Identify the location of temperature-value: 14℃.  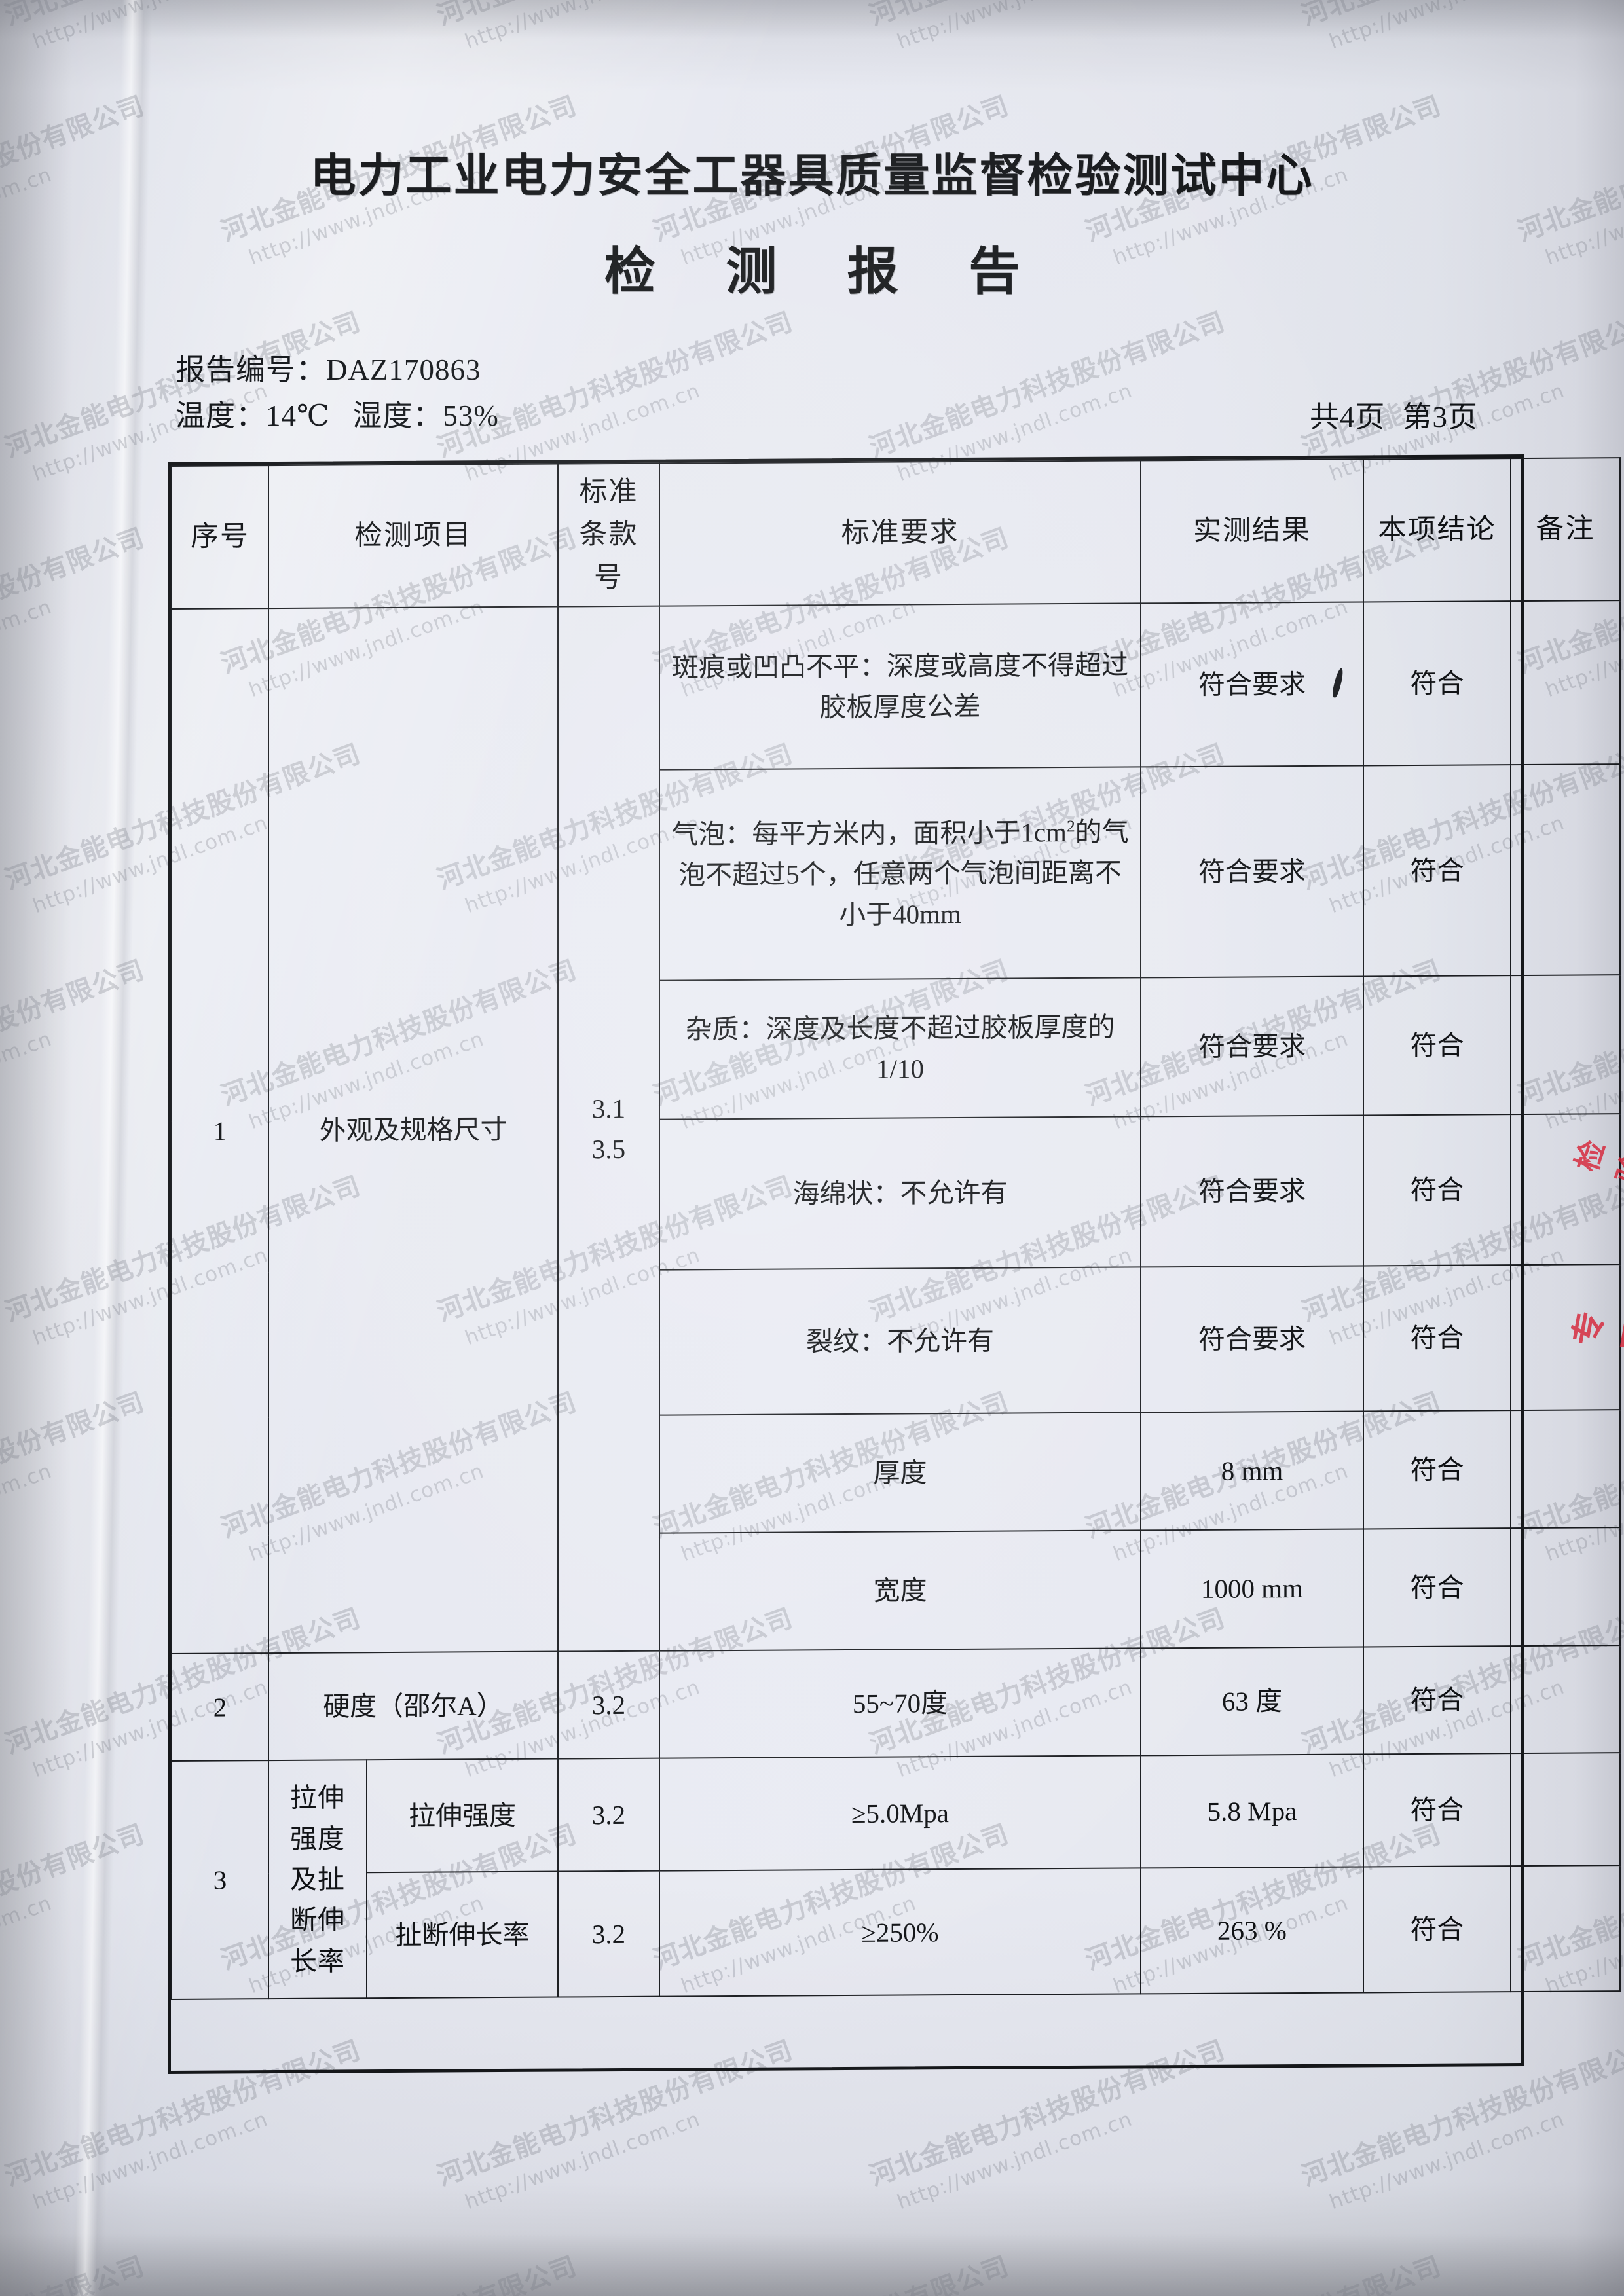
(298, 415).